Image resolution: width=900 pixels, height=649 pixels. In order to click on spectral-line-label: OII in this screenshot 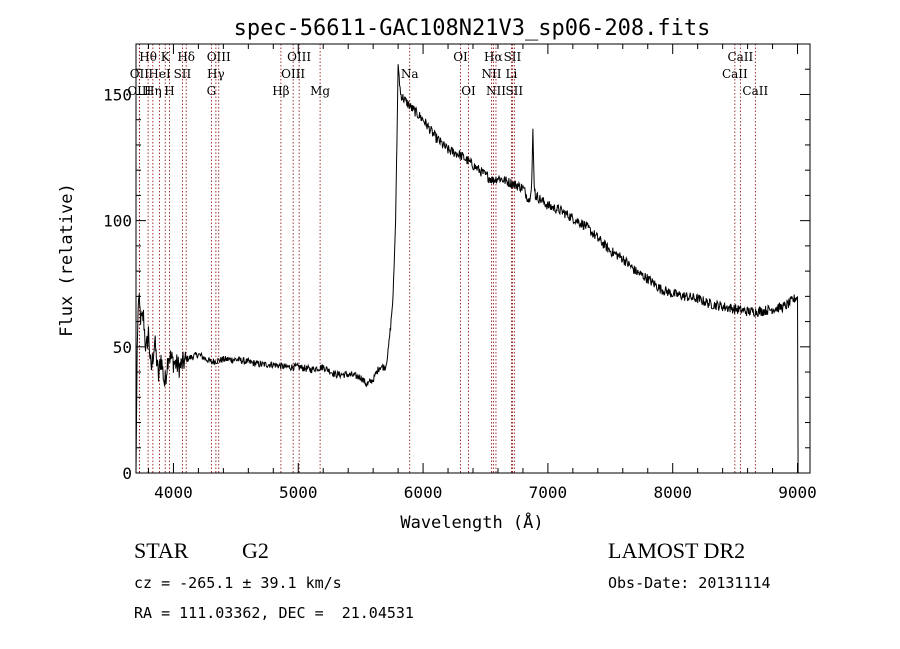, I will do `click(140, 74)`.